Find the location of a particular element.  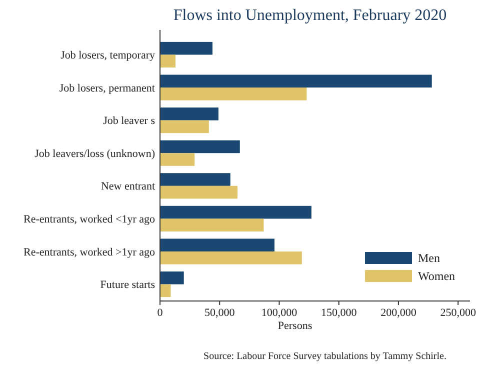

chart-title: Flows into Unemployment, February 2020 is located at coordinates (310, 15).